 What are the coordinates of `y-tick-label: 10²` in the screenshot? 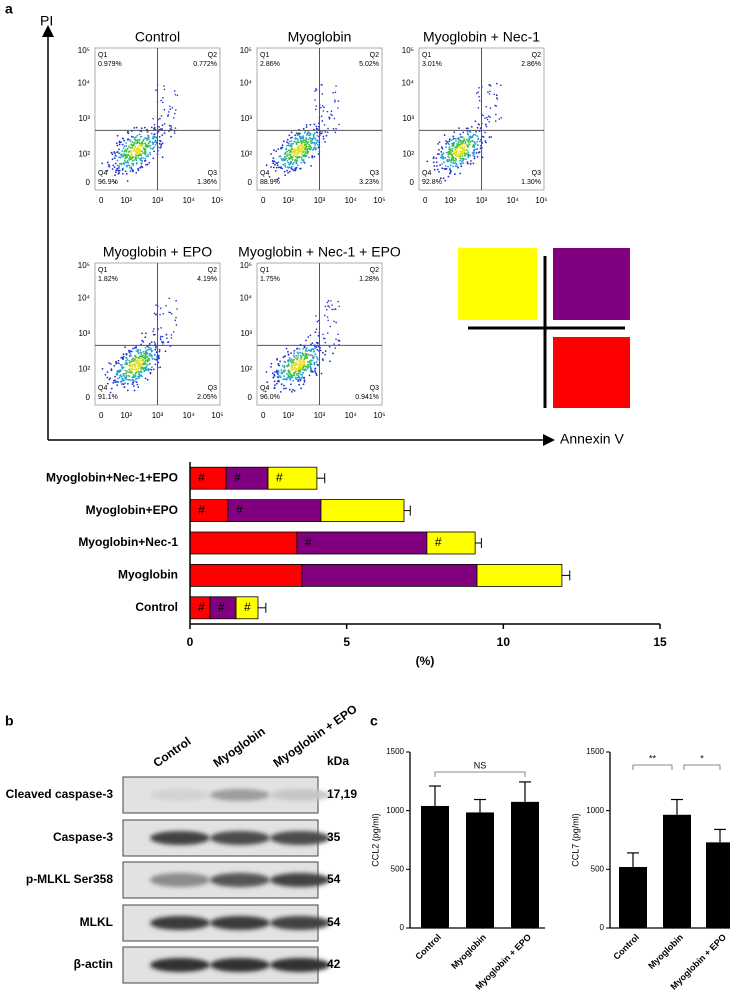 It's located at (84, 369).